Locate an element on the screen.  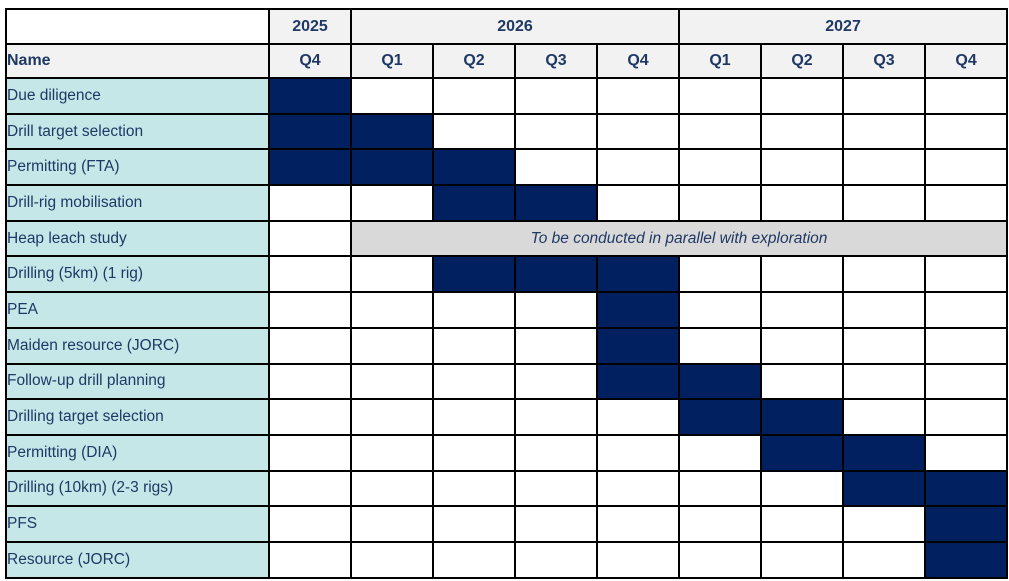
quarter-header-row: Name Q4 Q1 Q2 Q3 Q4 Q1 Q2 Q3 Q4 is located at coordinates (507, 61).